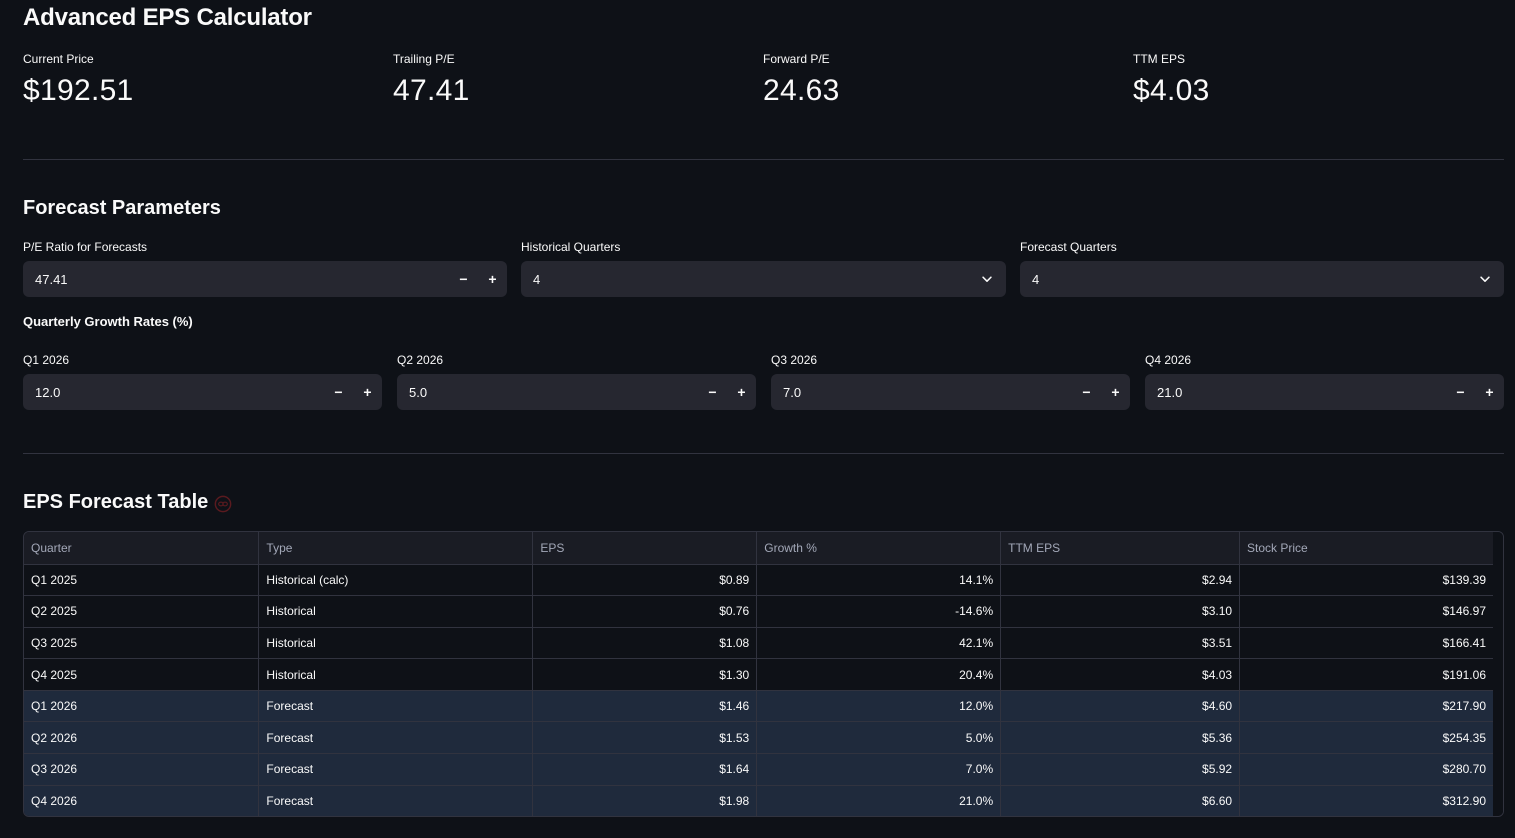  What do you see at coordinates (1366, 800) in the screenshot?
I see `cell-stock-price: $312.90` at bounding box center [1366, 800].